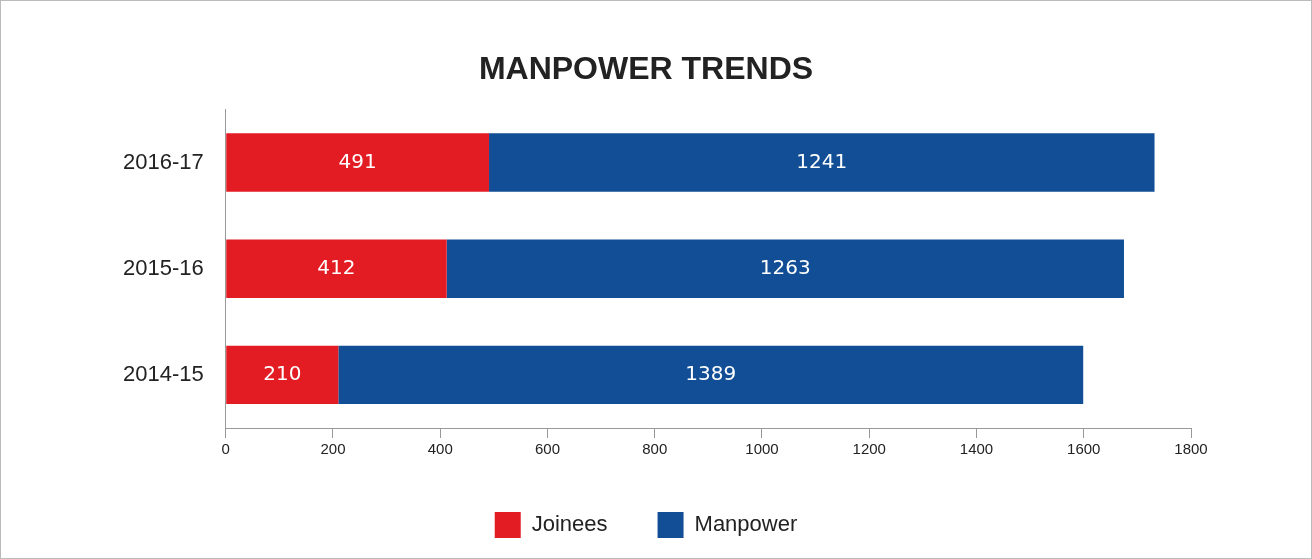  I want to click on legend-label: Manpower, so click(746, 524).